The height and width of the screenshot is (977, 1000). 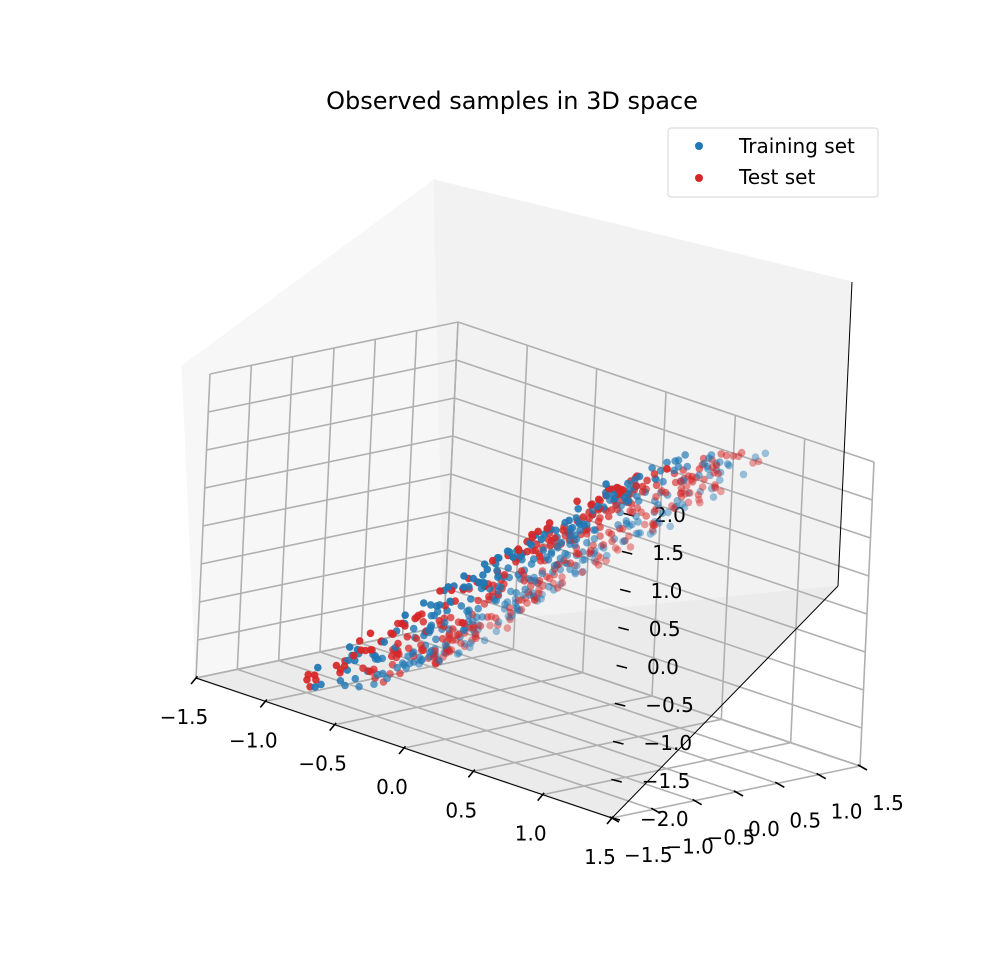 What do you see at coordinates (664, 819) in the screenshot?
I see `z-axis-tick-label: −2.0` at bounding box center [664, 819].